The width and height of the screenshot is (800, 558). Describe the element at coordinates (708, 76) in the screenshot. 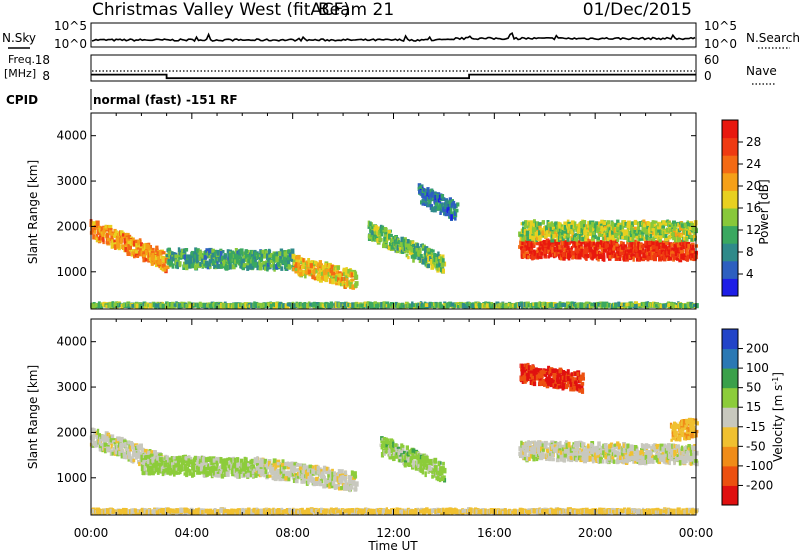

I see `nave-tick-bottom: 0` at that location.